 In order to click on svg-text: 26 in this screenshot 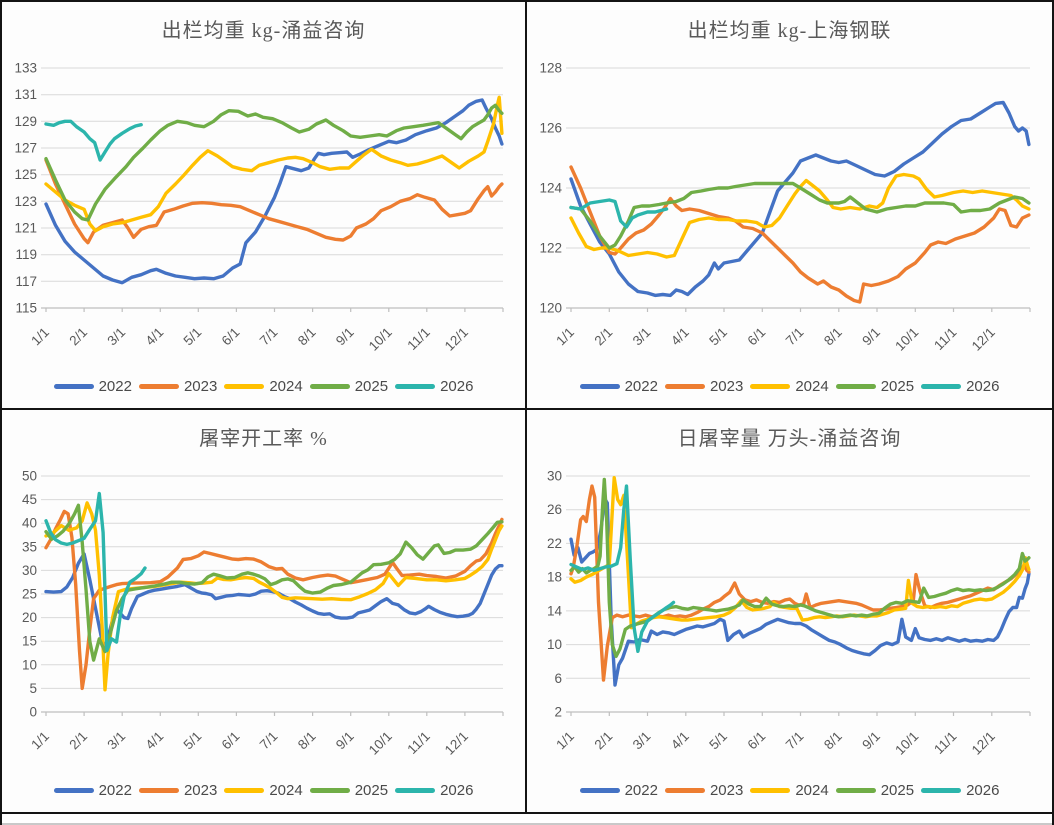, I will do `click(554, 509)`.